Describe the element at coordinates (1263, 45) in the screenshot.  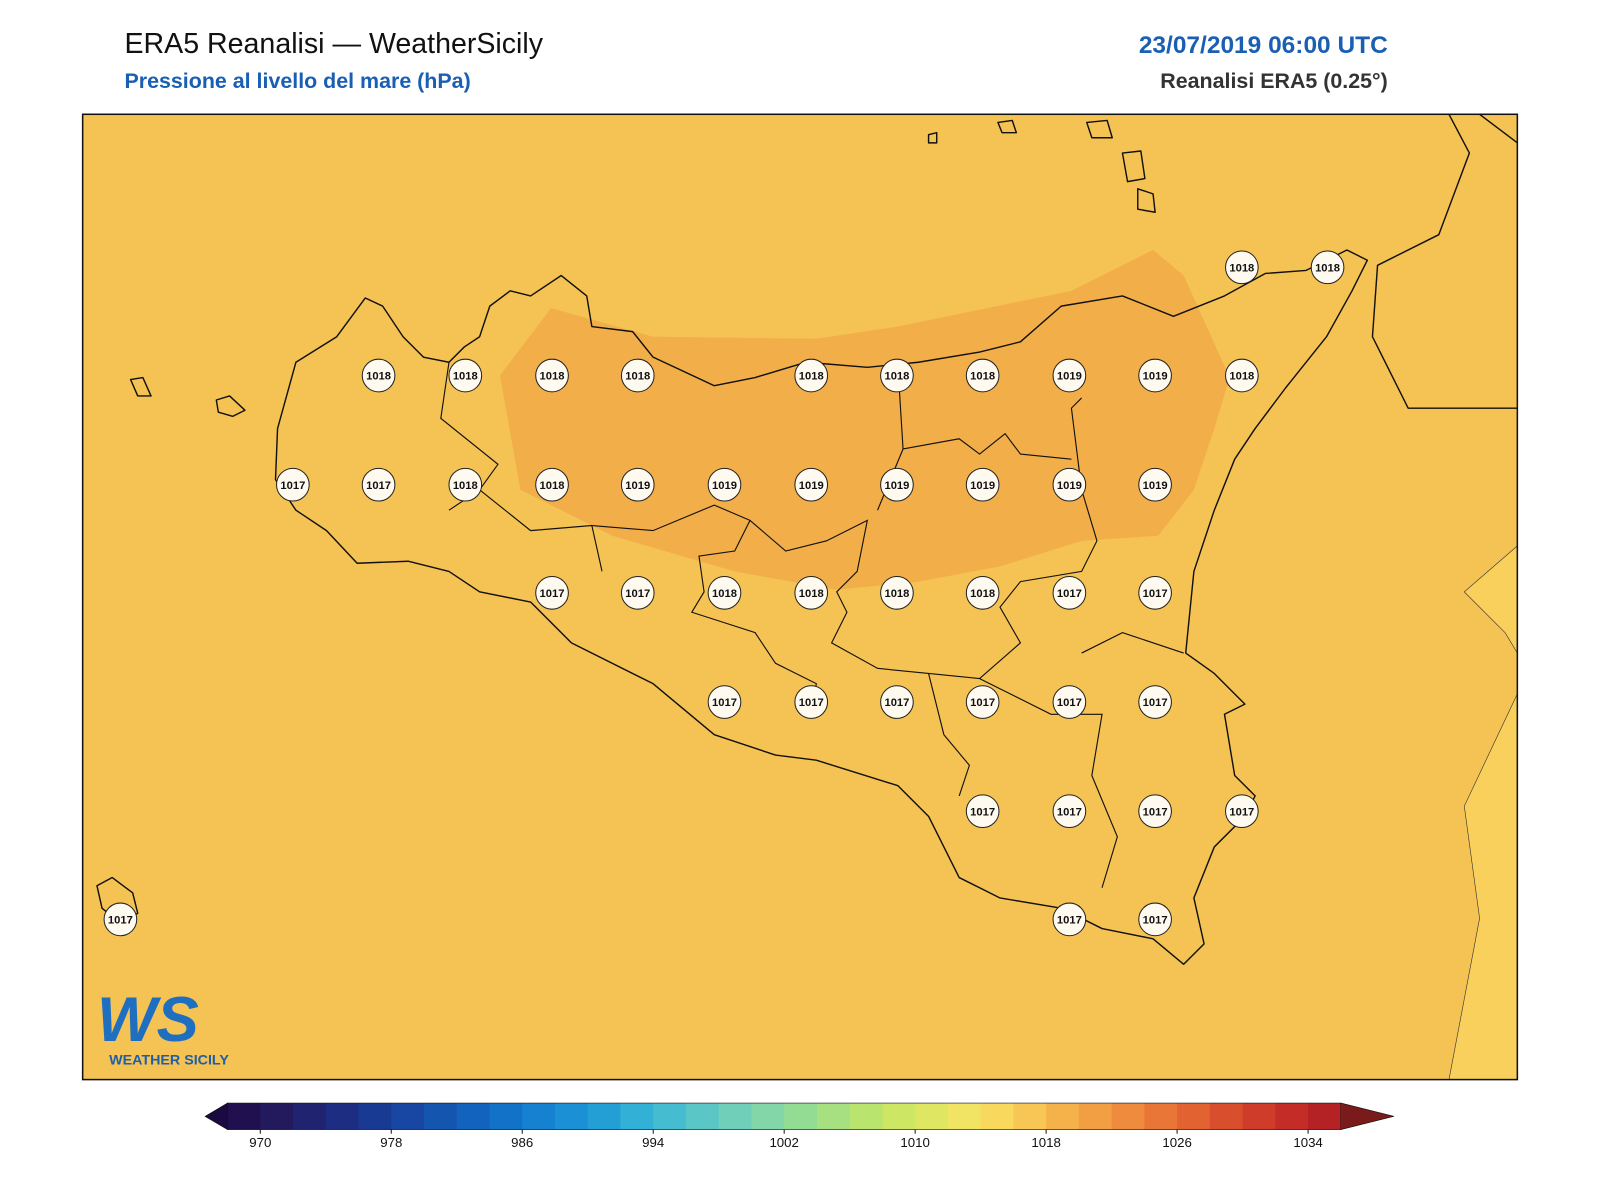
I see `date: 23/07/2019 06:00 UTC` at that location.